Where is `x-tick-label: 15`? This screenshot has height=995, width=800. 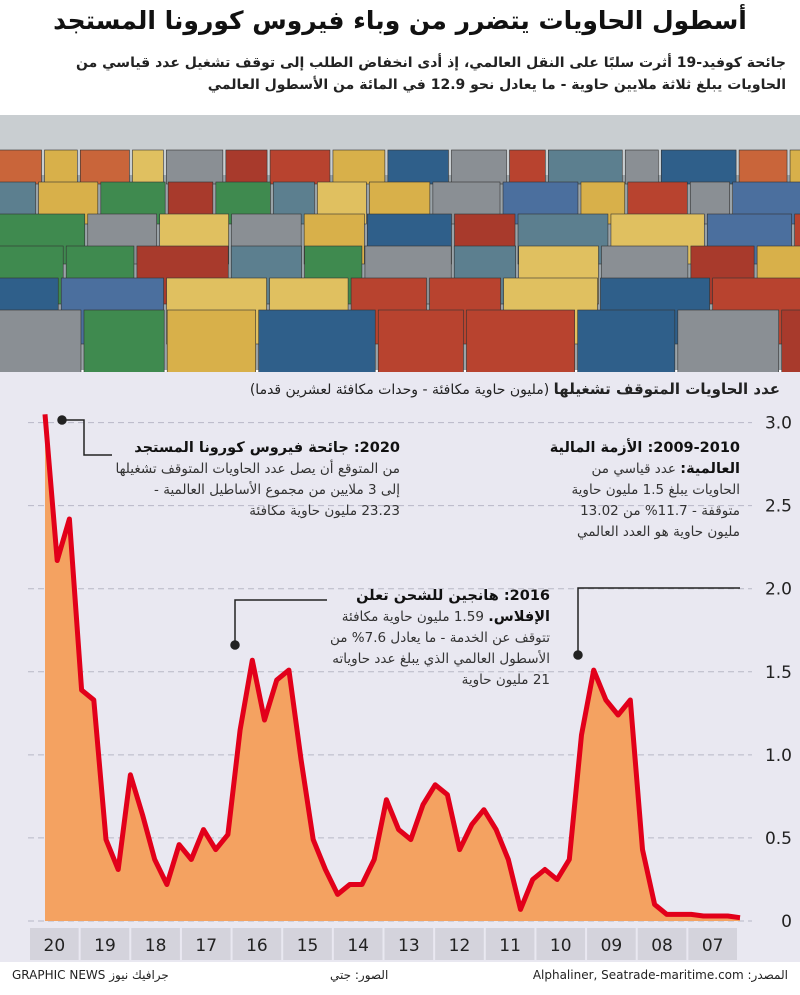 x-tick-label: 15 is located at coordinates (308, 946).